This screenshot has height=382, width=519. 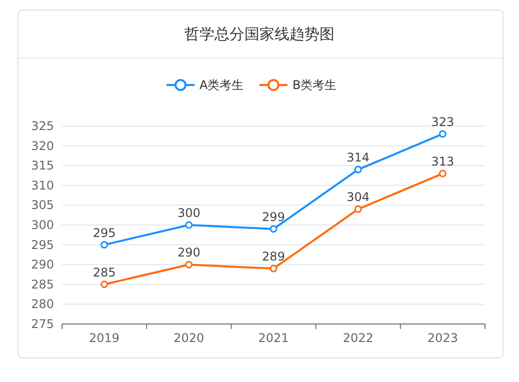 What do you see at coordinates (42, 245) in the screenshot?
I see `y-tick-label: 295` at bounding box center [42, 245].